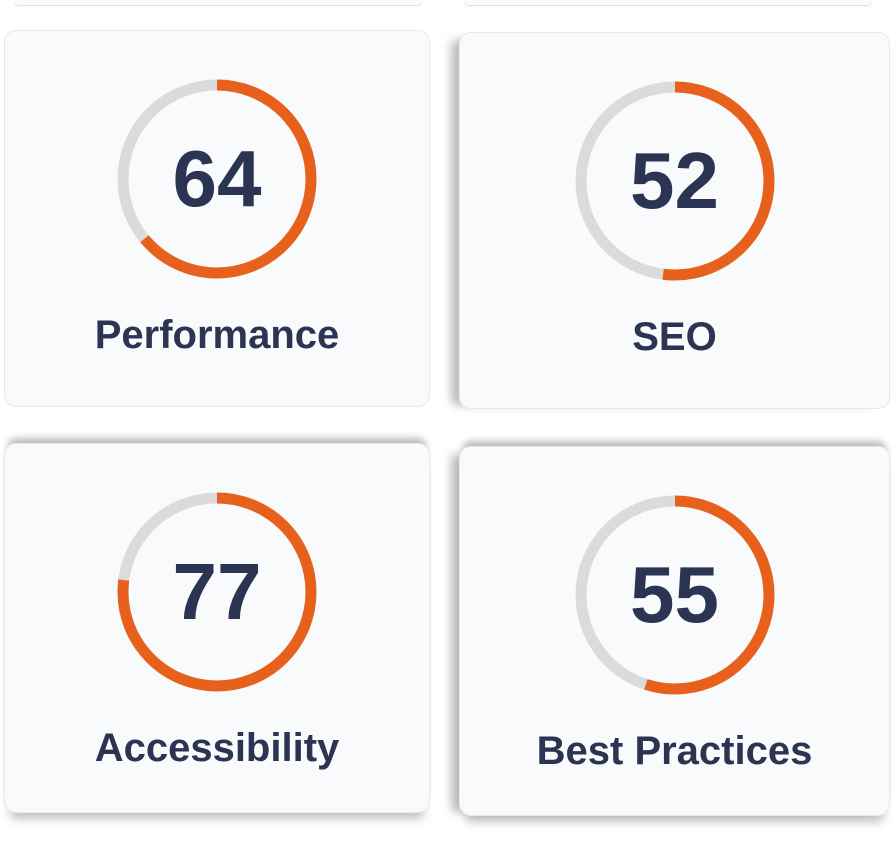 This screenshot has width=894, height=846. What do you see at coordinates (217, 748) in the screenshot?
I see `score-label: Accessibility` at bounding box center [217, 748].